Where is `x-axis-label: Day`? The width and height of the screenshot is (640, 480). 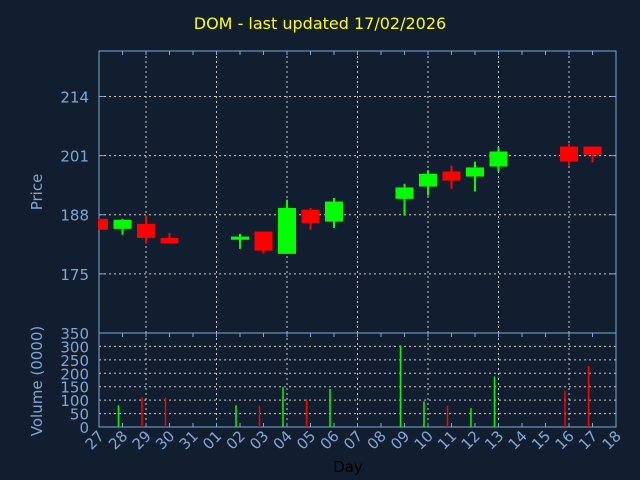 x-axis-label: Day is located at coordinates (348, 467).